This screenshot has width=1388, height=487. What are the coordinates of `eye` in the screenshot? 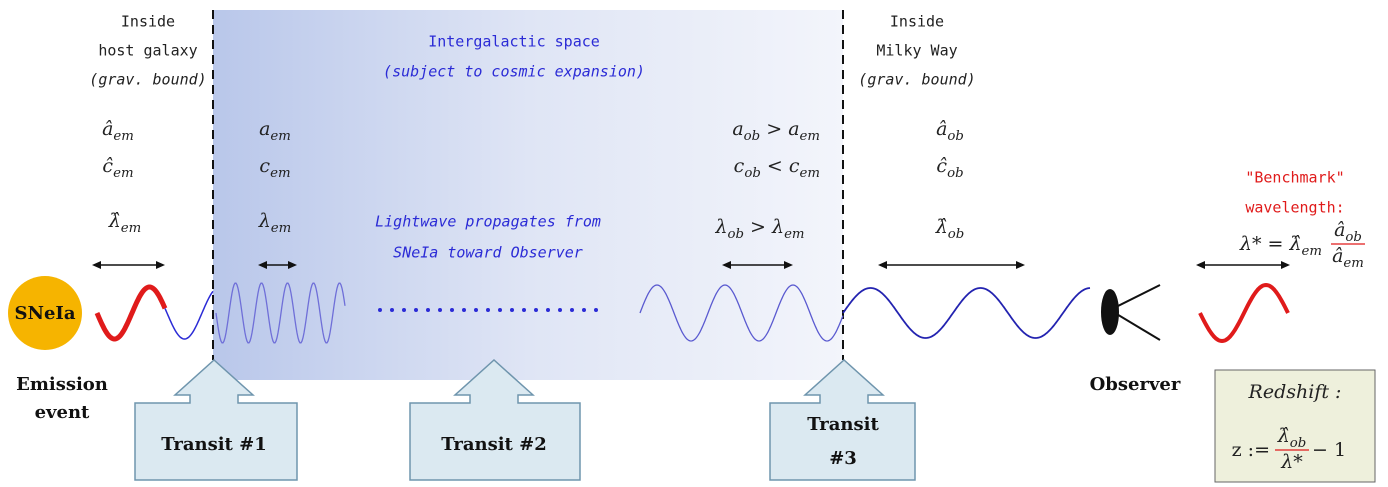 It's located at (1131, 312).